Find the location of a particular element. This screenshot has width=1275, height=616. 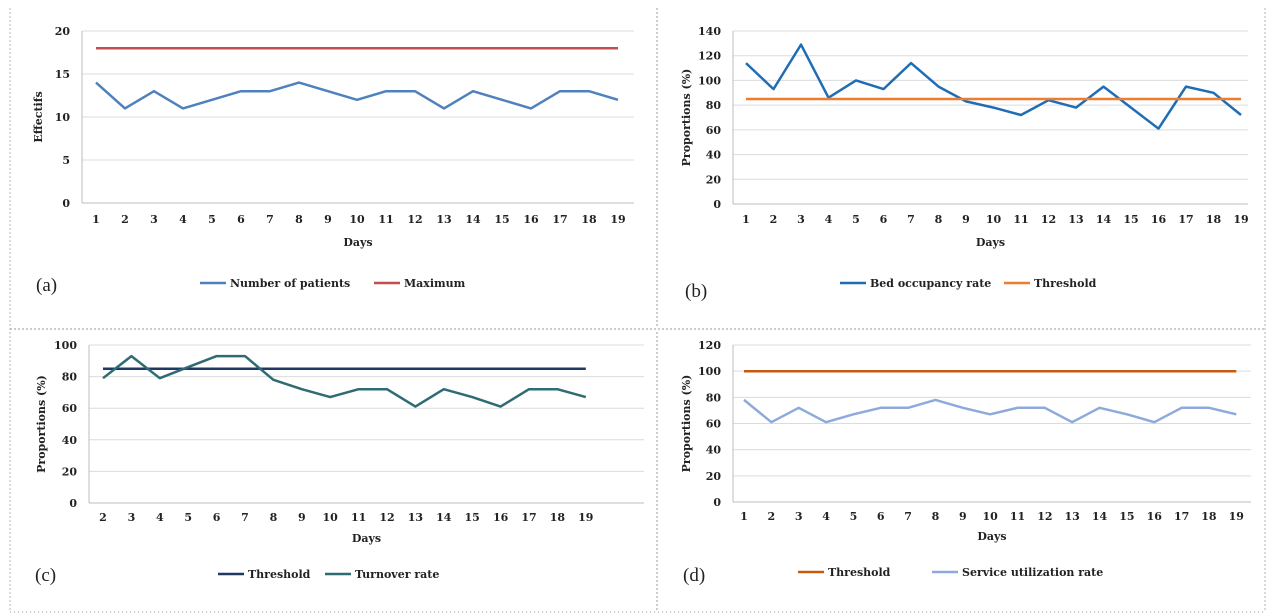

y-tick-label: 10 is located at coordinates (63, 117).